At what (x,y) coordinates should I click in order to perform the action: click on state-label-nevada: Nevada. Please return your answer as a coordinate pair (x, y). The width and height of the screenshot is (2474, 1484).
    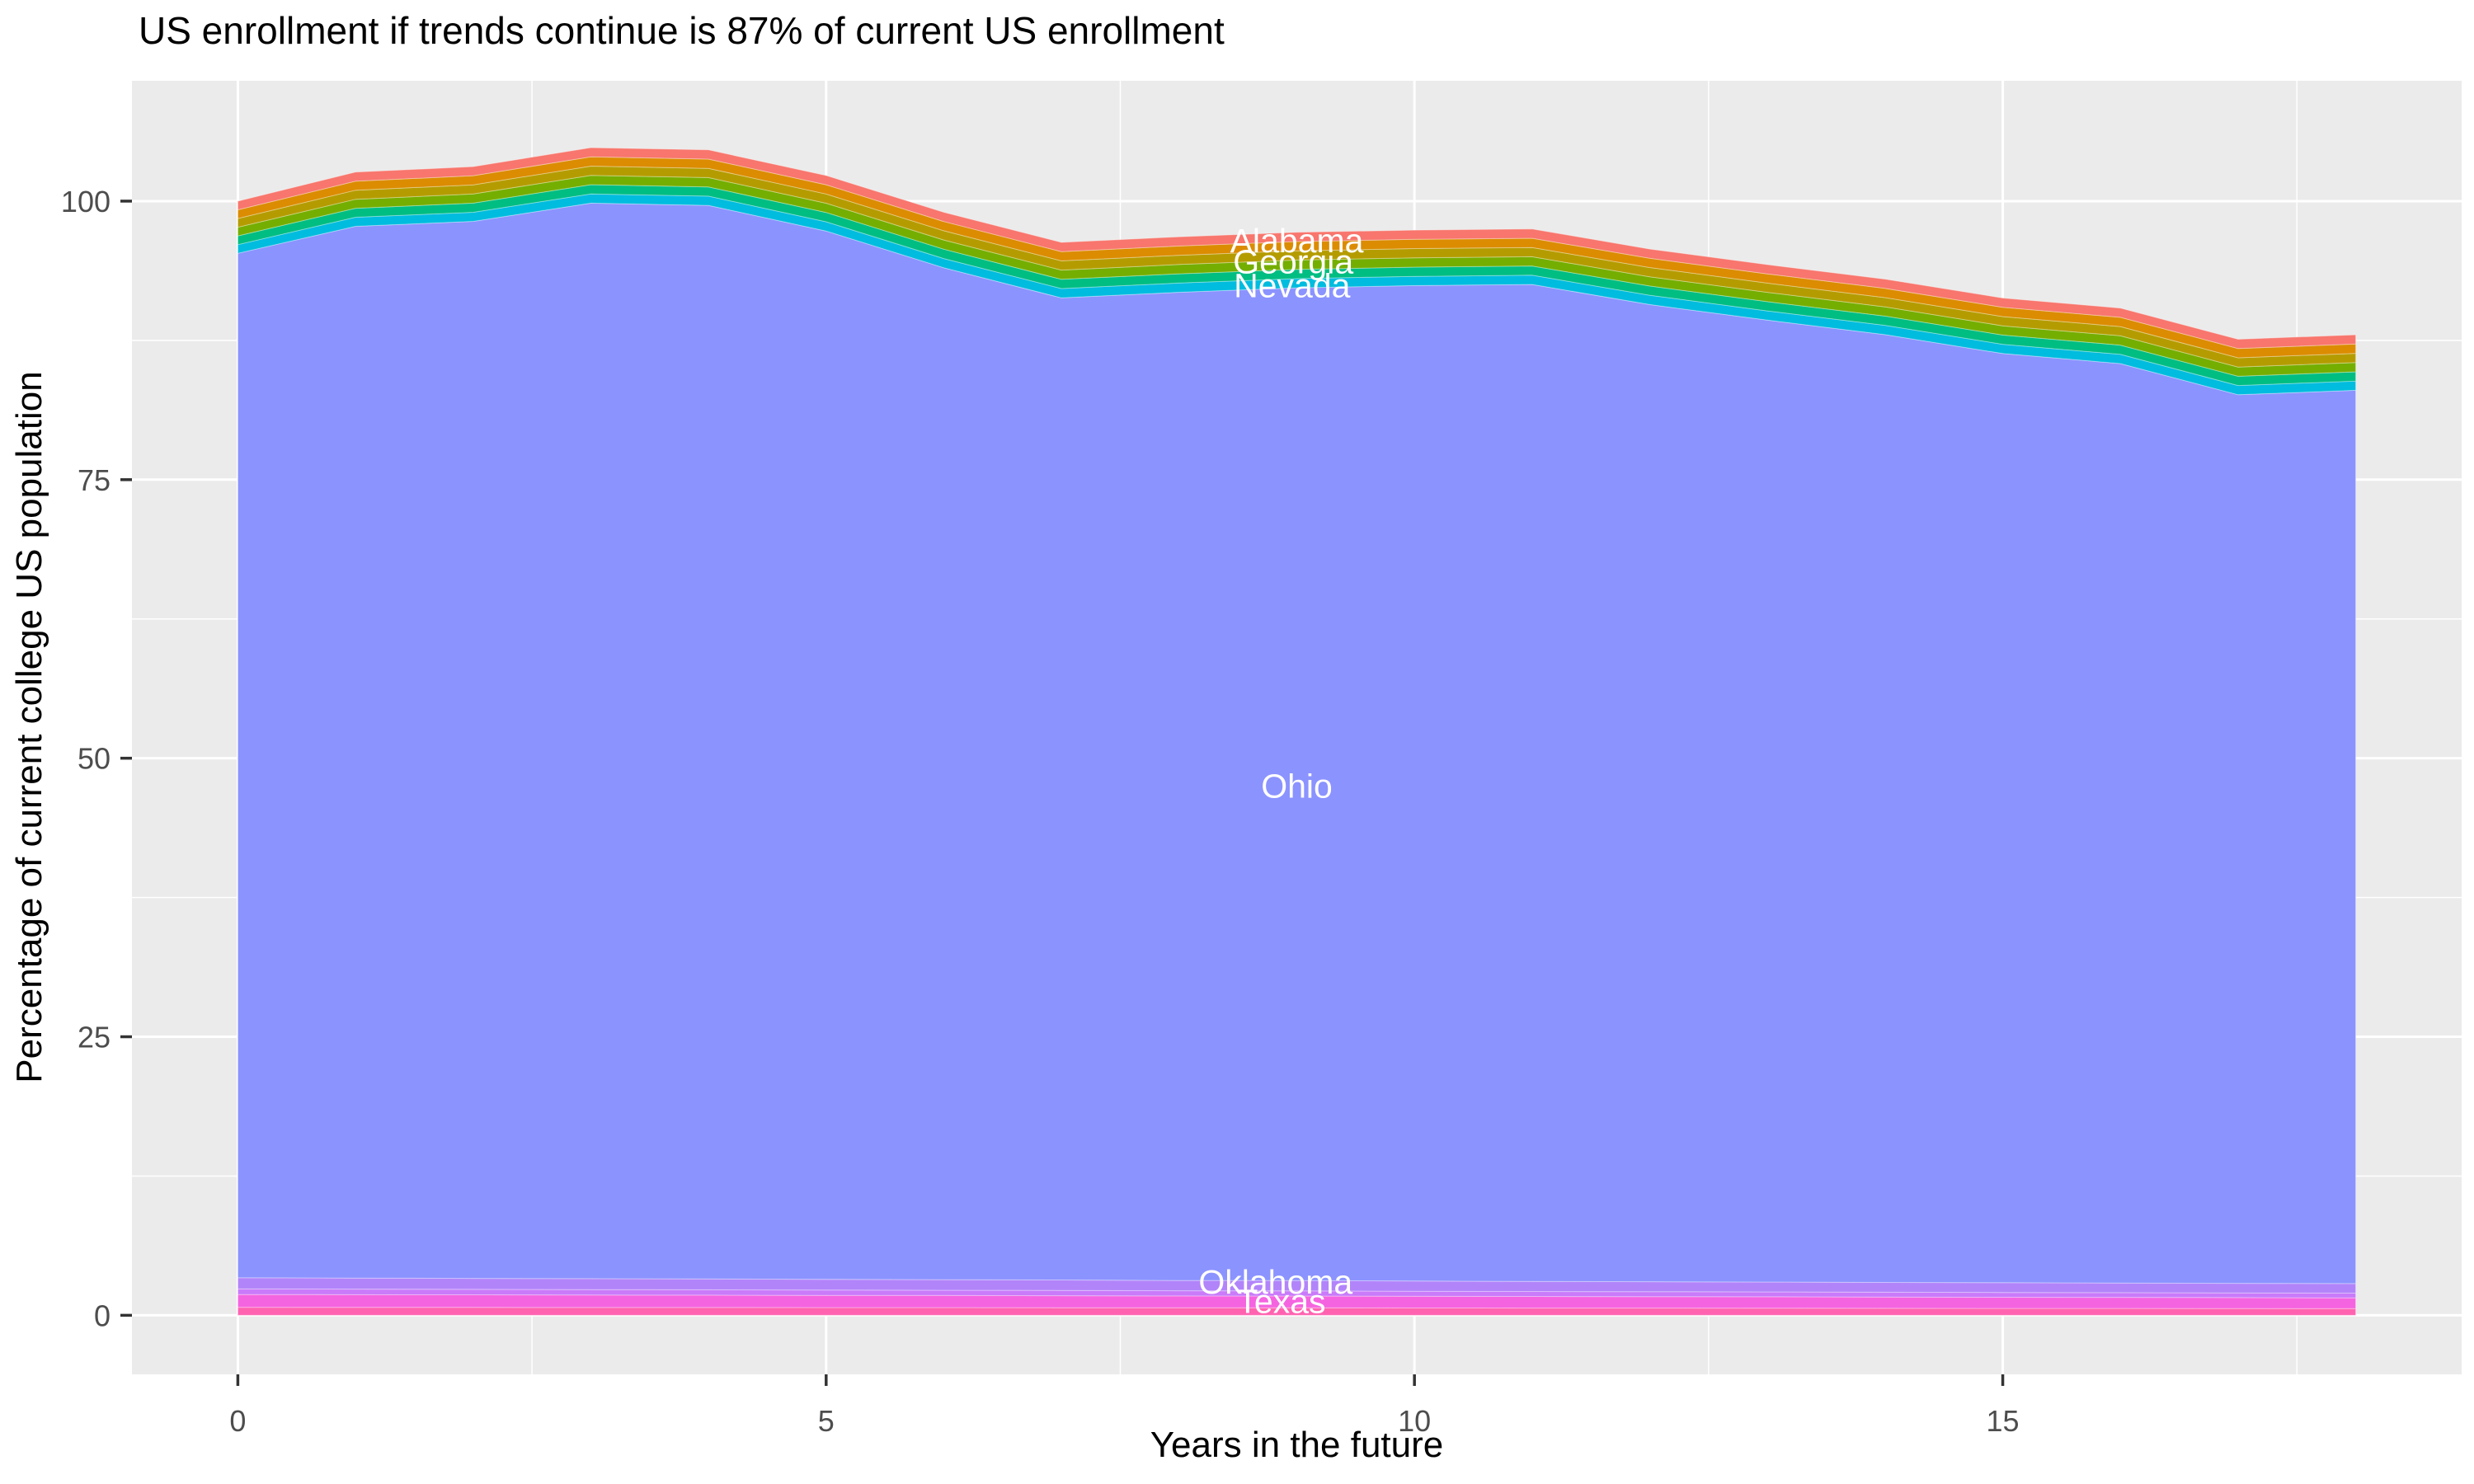
    Looking at the image, I should click on (1292, 286).